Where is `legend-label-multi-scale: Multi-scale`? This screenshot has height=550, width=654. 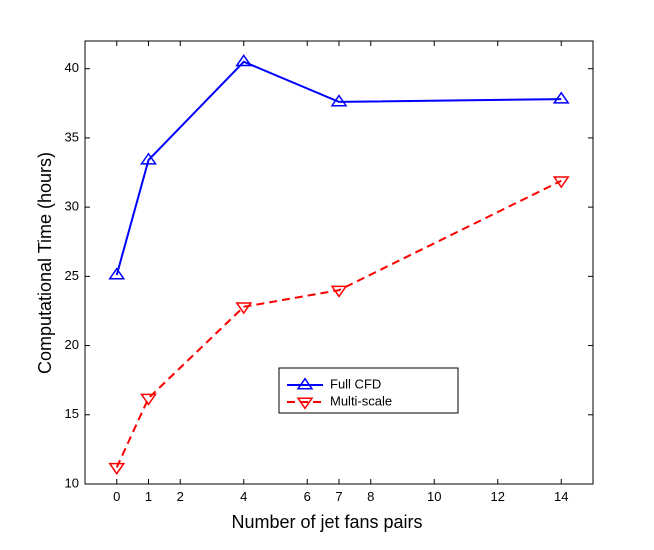 legend-label-multi-scale: Multi-scale is located at coordinates (361, 400).